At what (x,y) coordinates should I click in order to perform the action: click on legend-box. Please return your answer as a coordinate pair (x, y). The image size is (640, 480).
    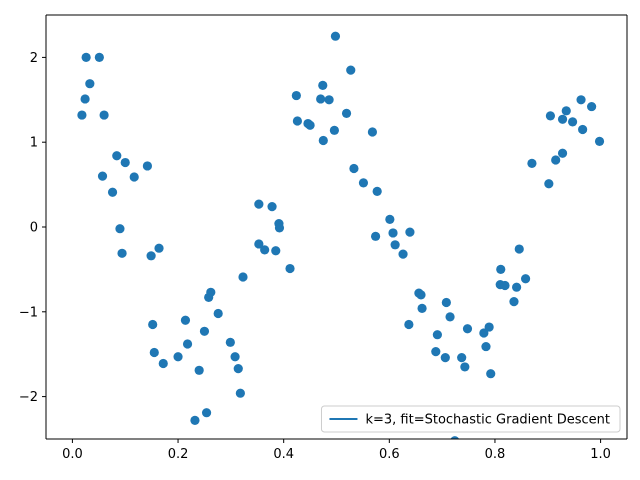
    Looking at the image, I should click on (470, 419).